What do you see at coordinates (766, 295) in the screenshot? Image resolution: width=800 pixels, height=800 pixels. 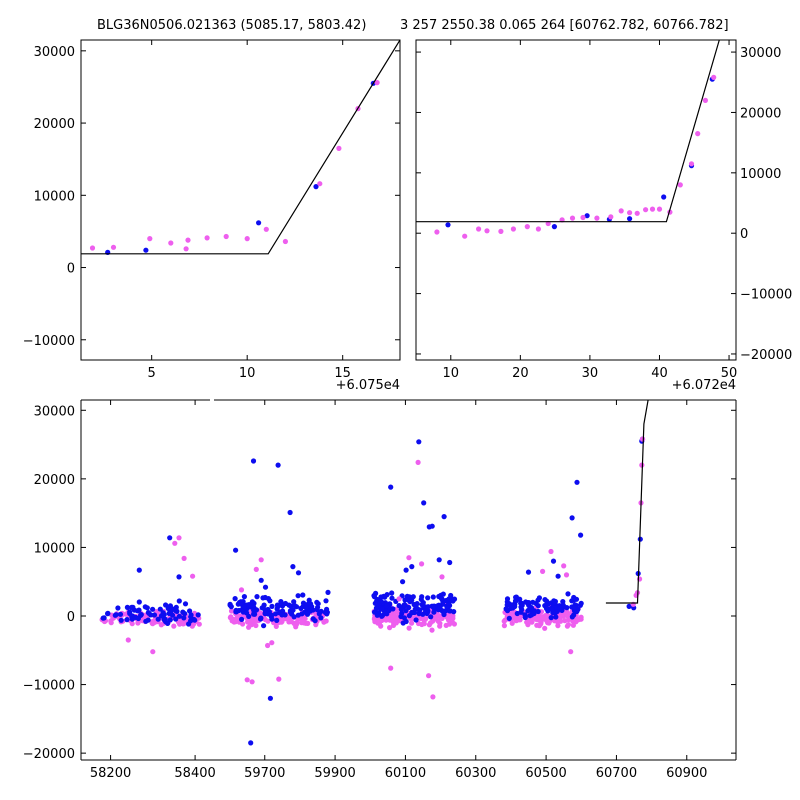 I see `top-right-ytick-label: −10000` at bounding box center [766, 295].